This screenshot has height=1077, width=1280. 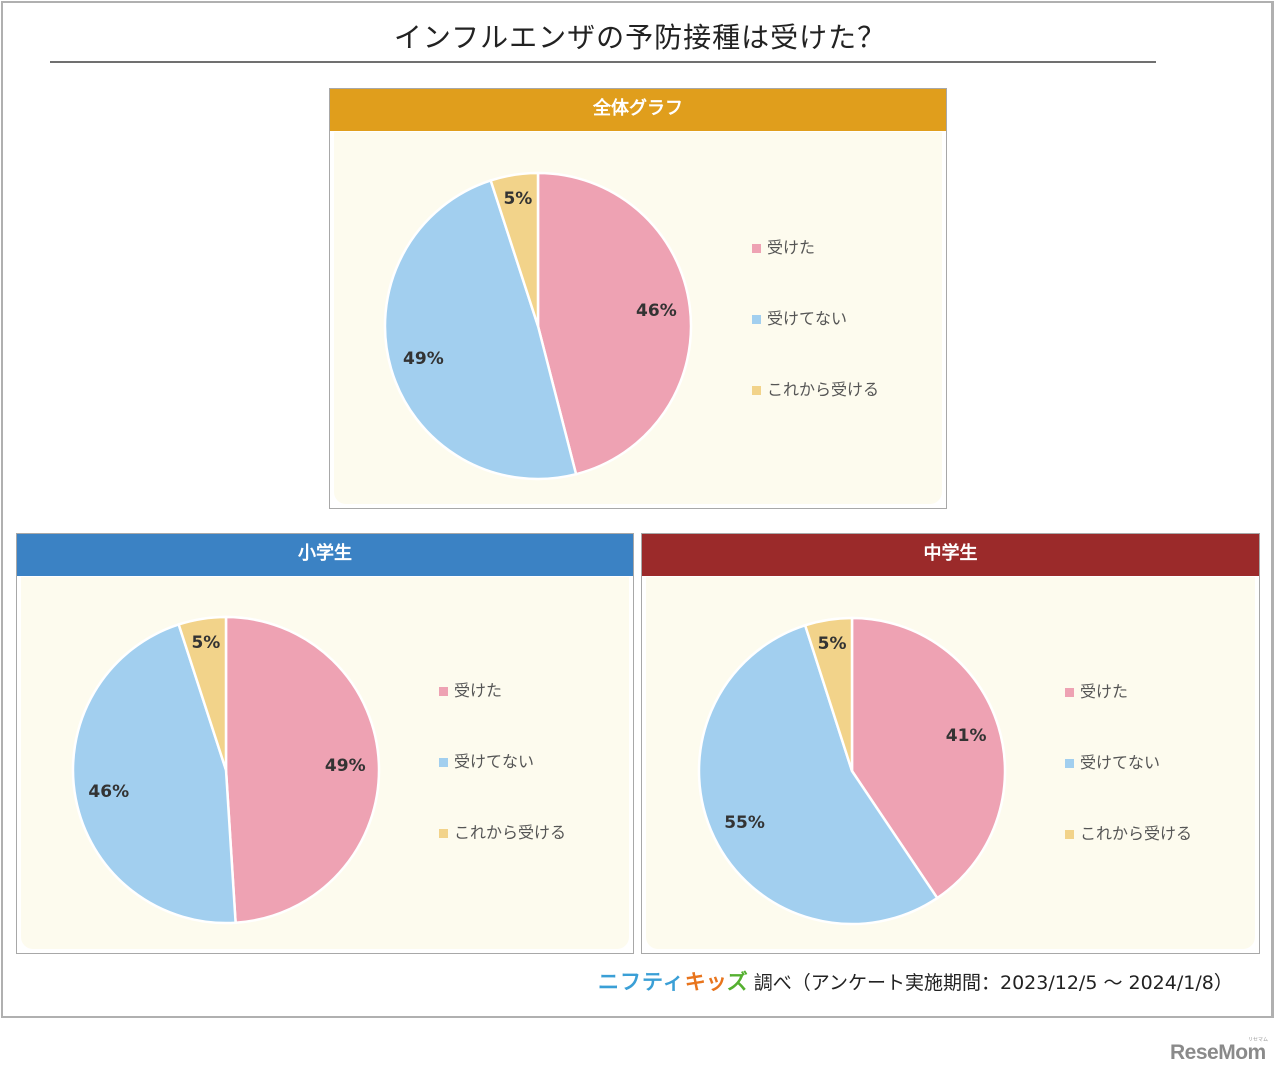 I want to click on pie-data-label: 41%, so click(x=966, y=736).